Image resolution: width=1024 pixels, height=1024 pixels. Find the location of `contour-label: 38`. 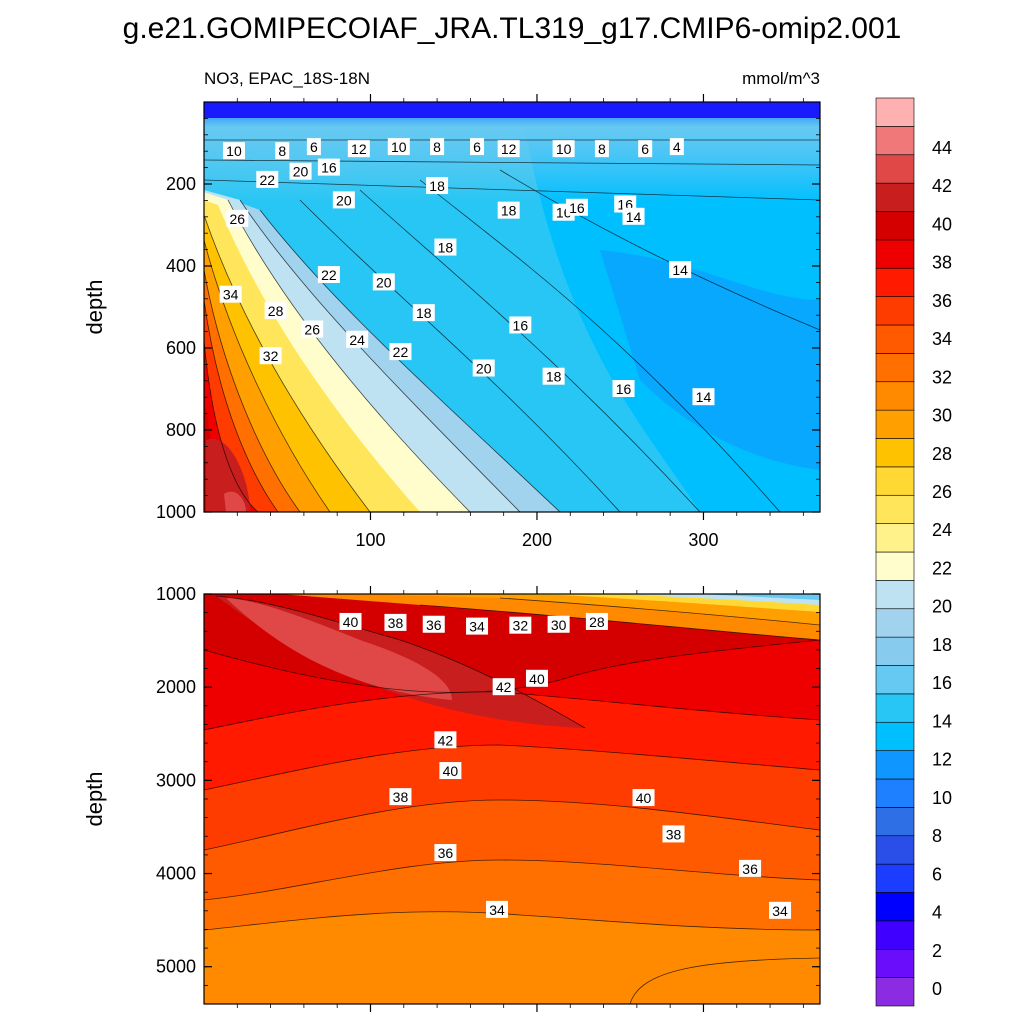

contour-label: 38 is located at coordinates (395, 622).